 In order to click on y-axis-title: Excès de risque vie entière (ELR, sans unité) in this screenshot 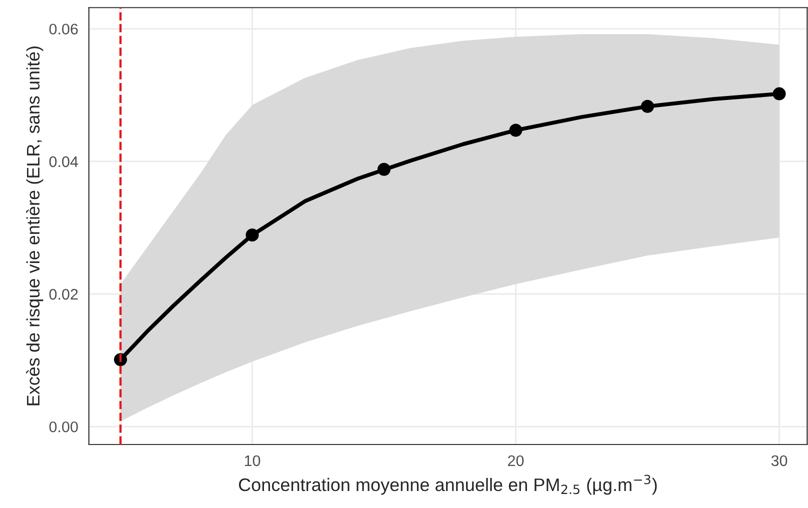, I will do `click(35, 226)`.